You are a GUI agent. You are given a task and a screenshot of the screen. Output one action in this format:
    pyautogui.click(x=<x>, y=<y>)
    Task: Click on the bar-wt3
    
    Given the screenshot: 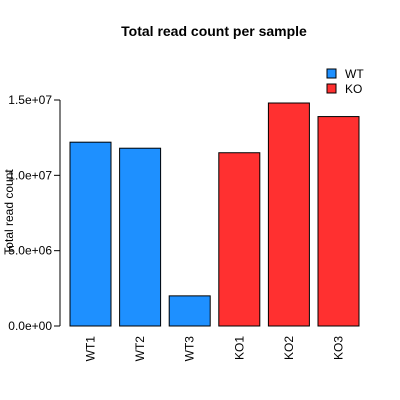 What is the action you would take?
    pyautogui.click(x=189, y=311)
    